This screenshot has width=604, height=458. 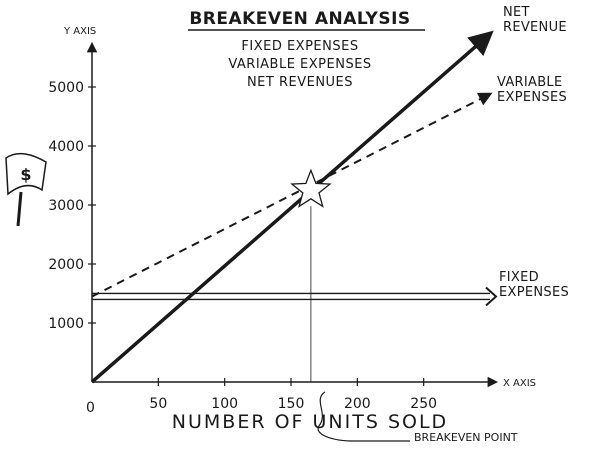 I want to click on breakeven-pointer, so click(x=363, y=416).